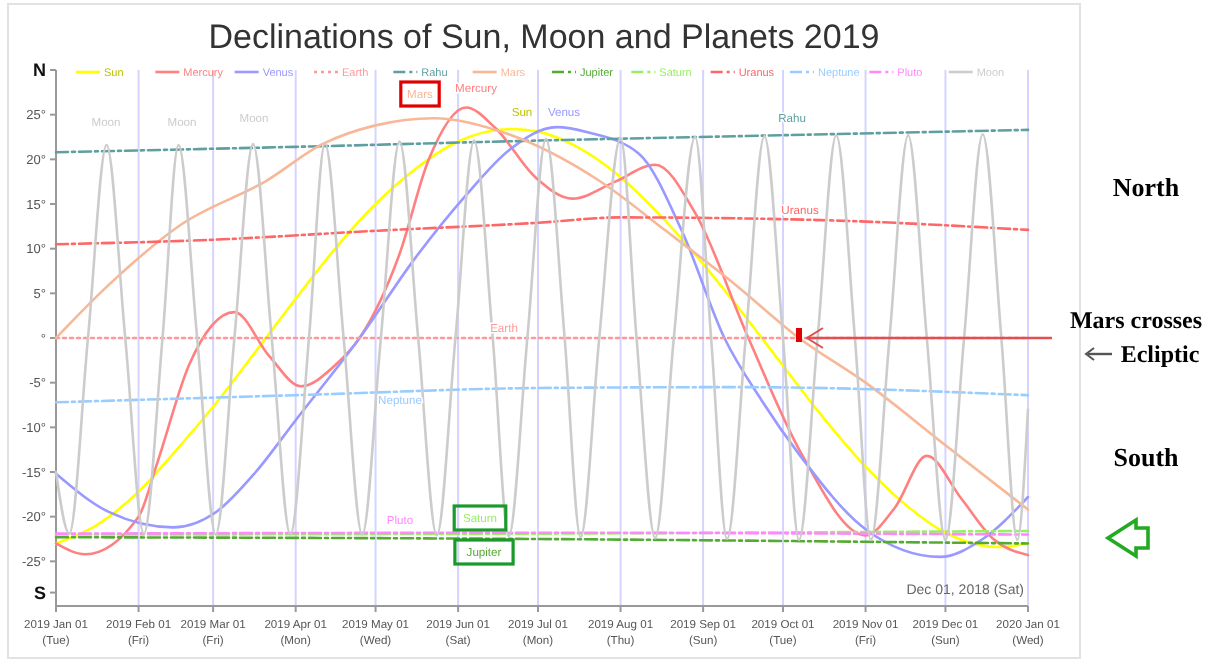 Image resolution: width=1212 pixels, height=666 pixels. I want to click on annotation: Mars crosses Ecliptic, so click(1136, 337).